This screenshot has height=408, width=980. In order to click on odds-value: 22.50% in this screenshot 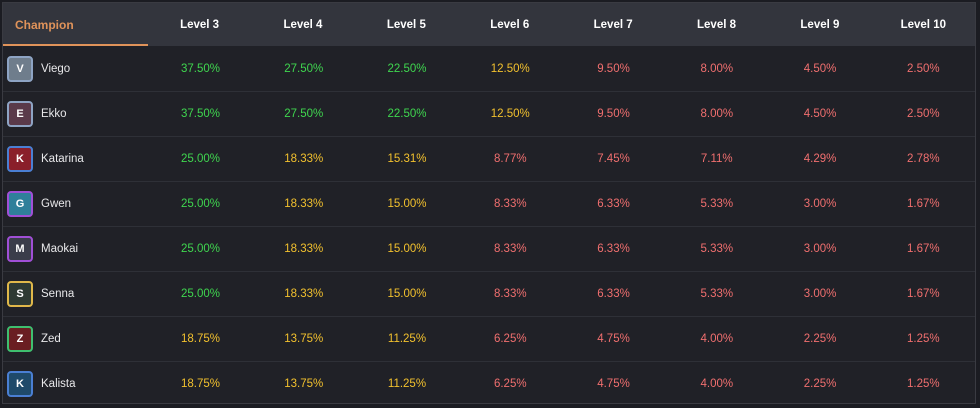, I will do `click(407, 114)`.